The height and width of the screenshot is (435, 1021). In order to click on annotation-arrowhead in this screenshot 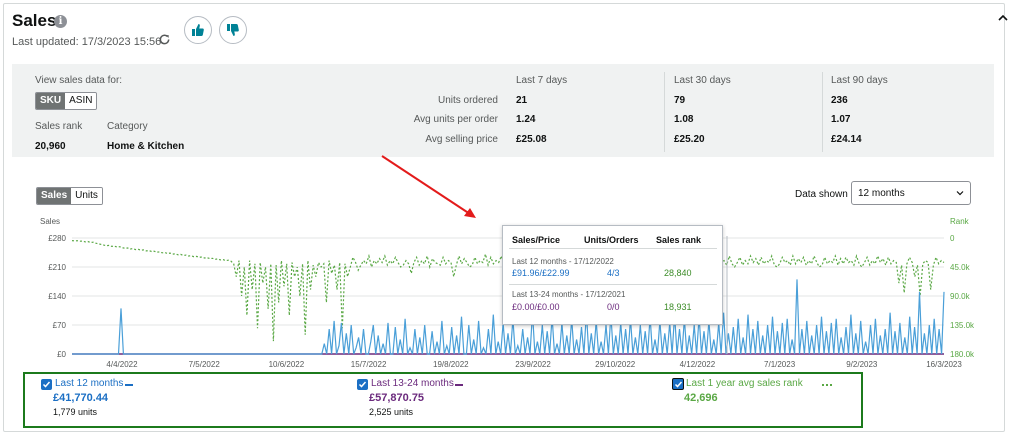, I will do `click(470, 213)`.